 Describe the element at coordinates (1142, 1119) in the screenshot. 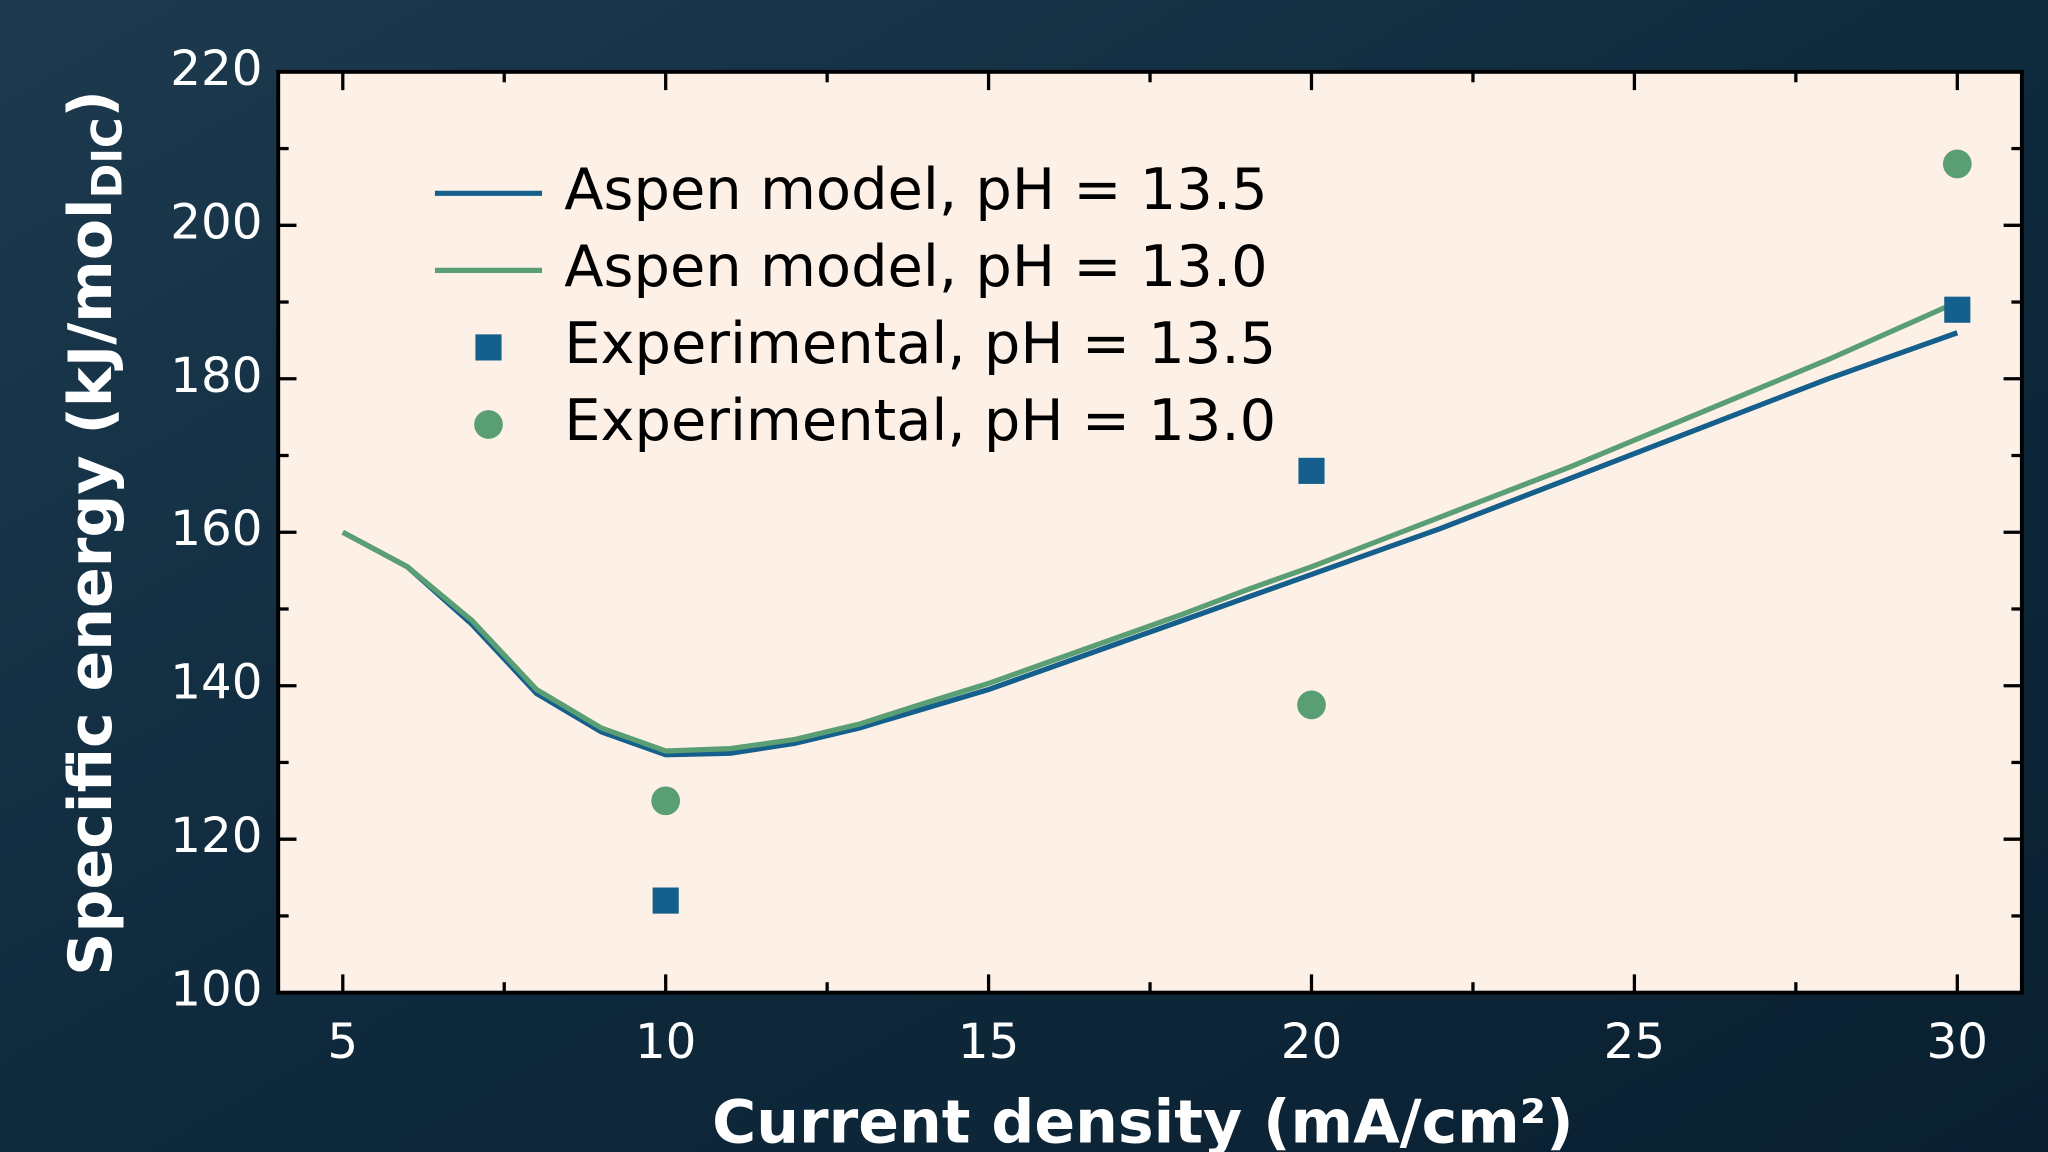

I see `x-axis-title: Current density (mA/cm²)` at that location.